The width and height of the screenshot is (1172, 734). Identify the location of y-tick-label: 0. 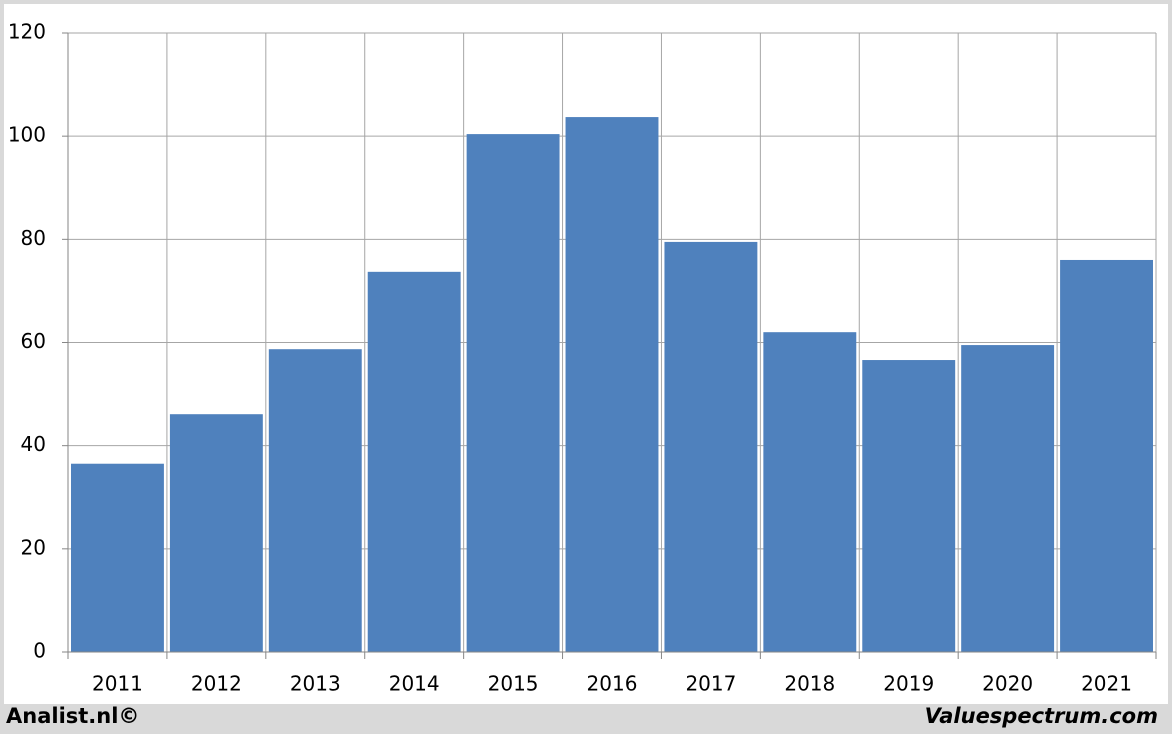
(39, 651).